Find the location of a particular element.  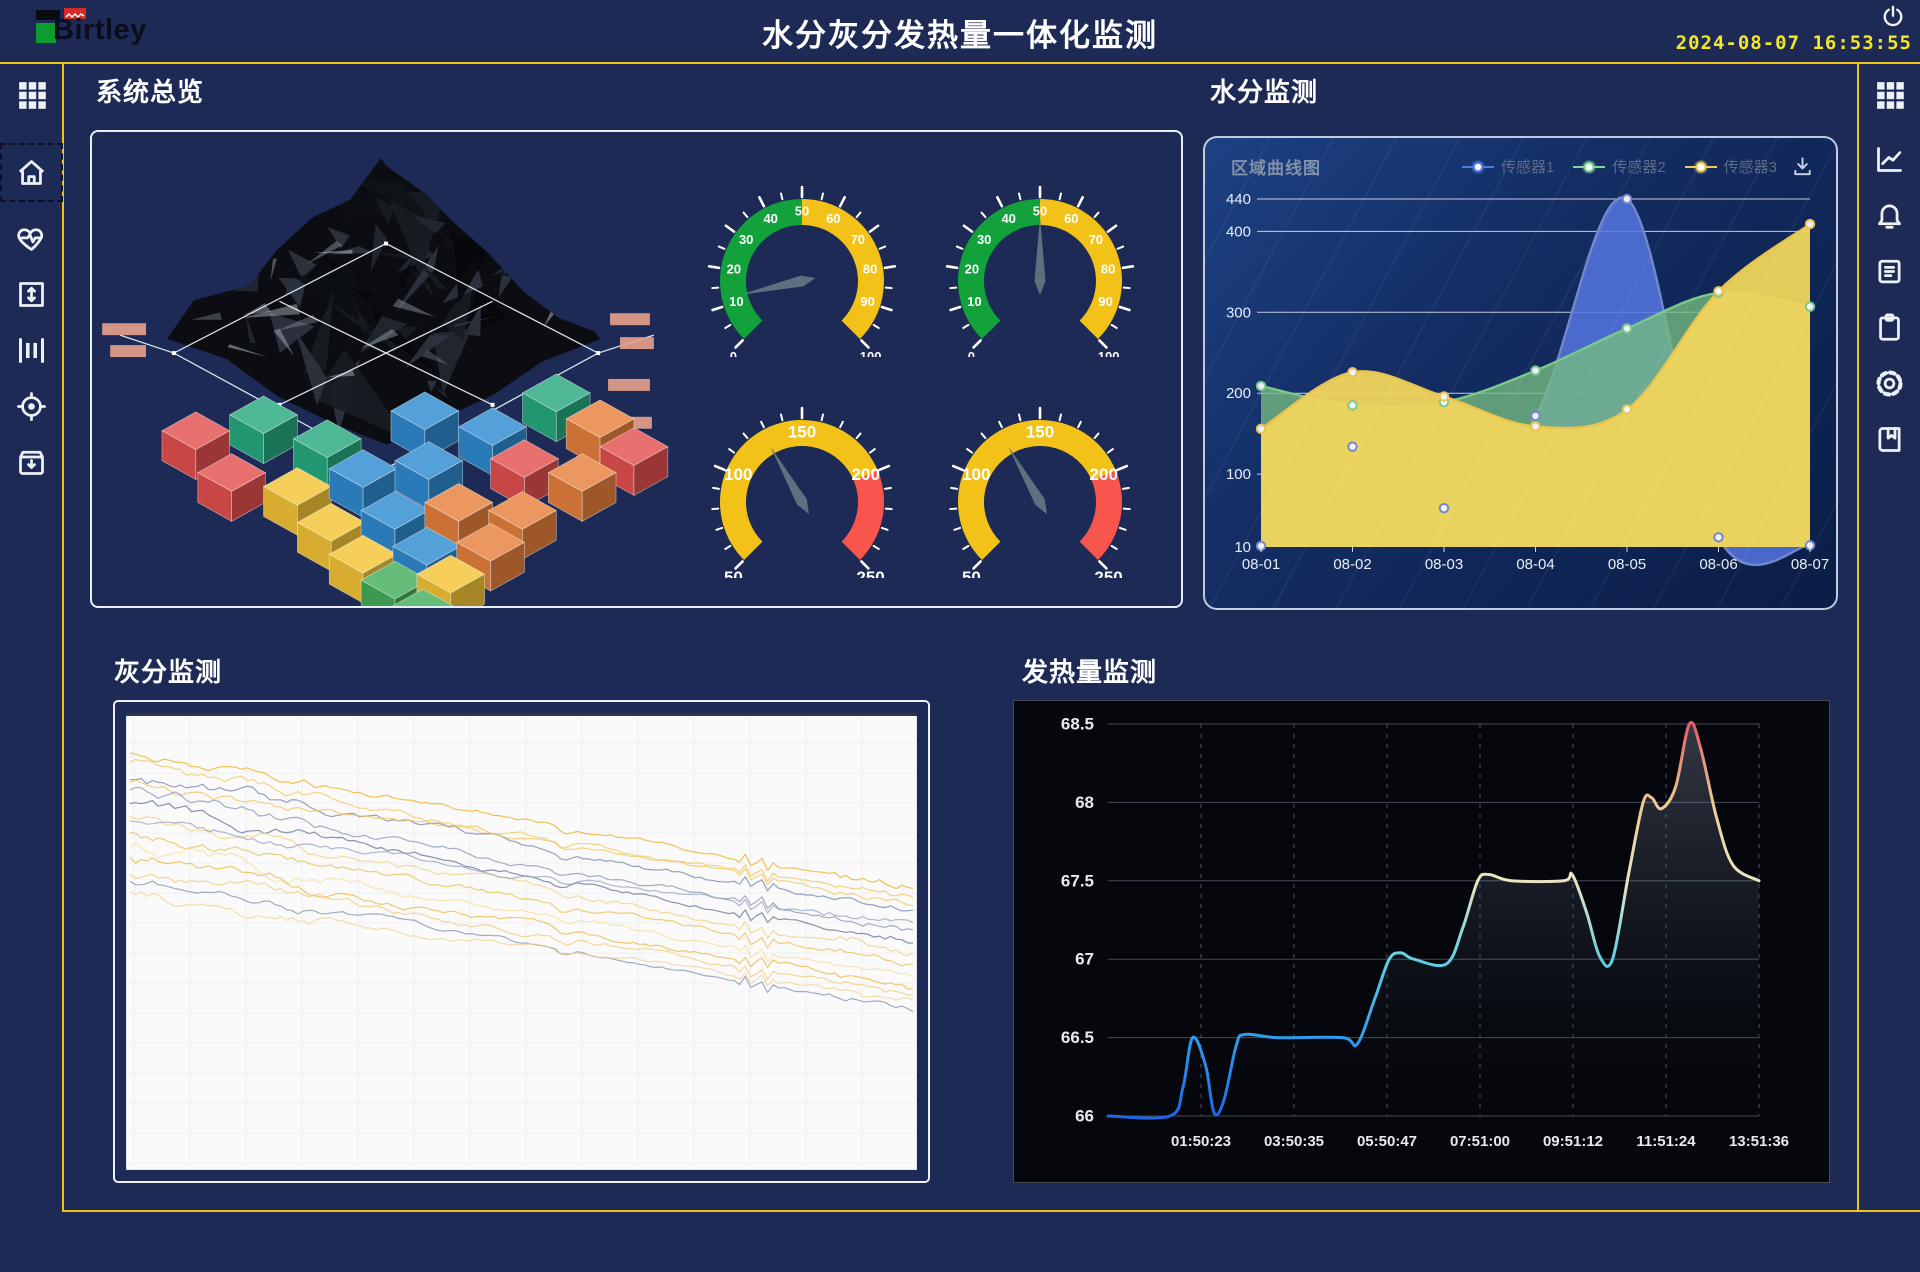

legend-item-3: 传感器3 is located at coordinates (1730, 166).